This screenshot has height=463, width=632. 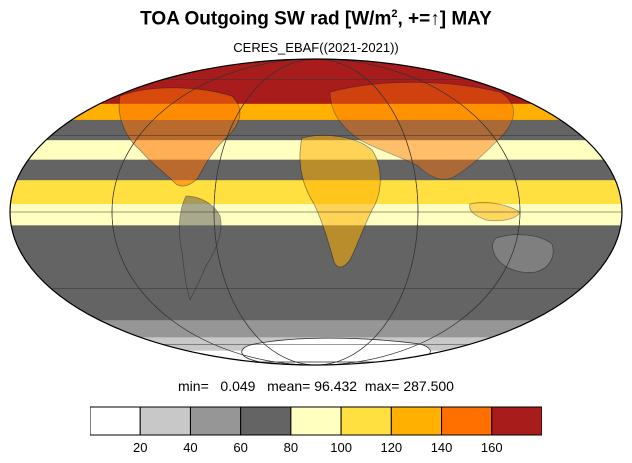 I want to click on min-label: min=, so click(x=193, y=386).